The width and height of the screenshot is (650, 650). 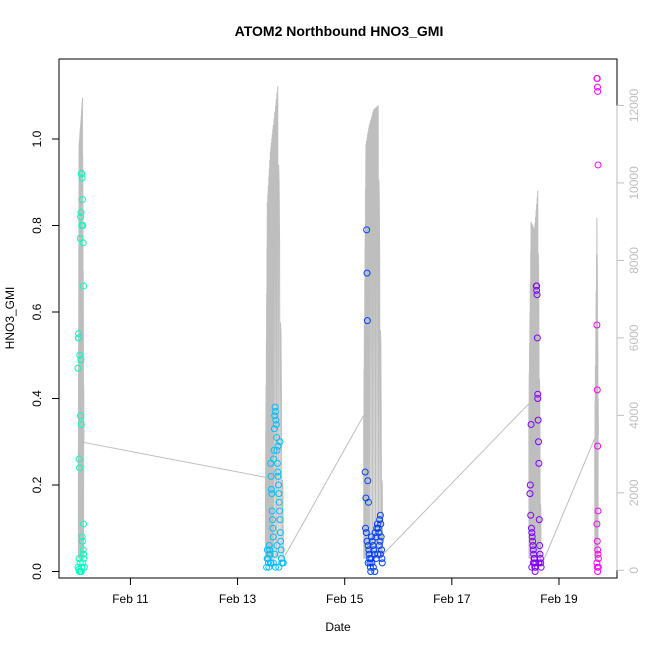 What do you see at coordinates (37, 138) in the screenshot?
I see `y-tick-label: 1.0` at bounding box center [37, 138].